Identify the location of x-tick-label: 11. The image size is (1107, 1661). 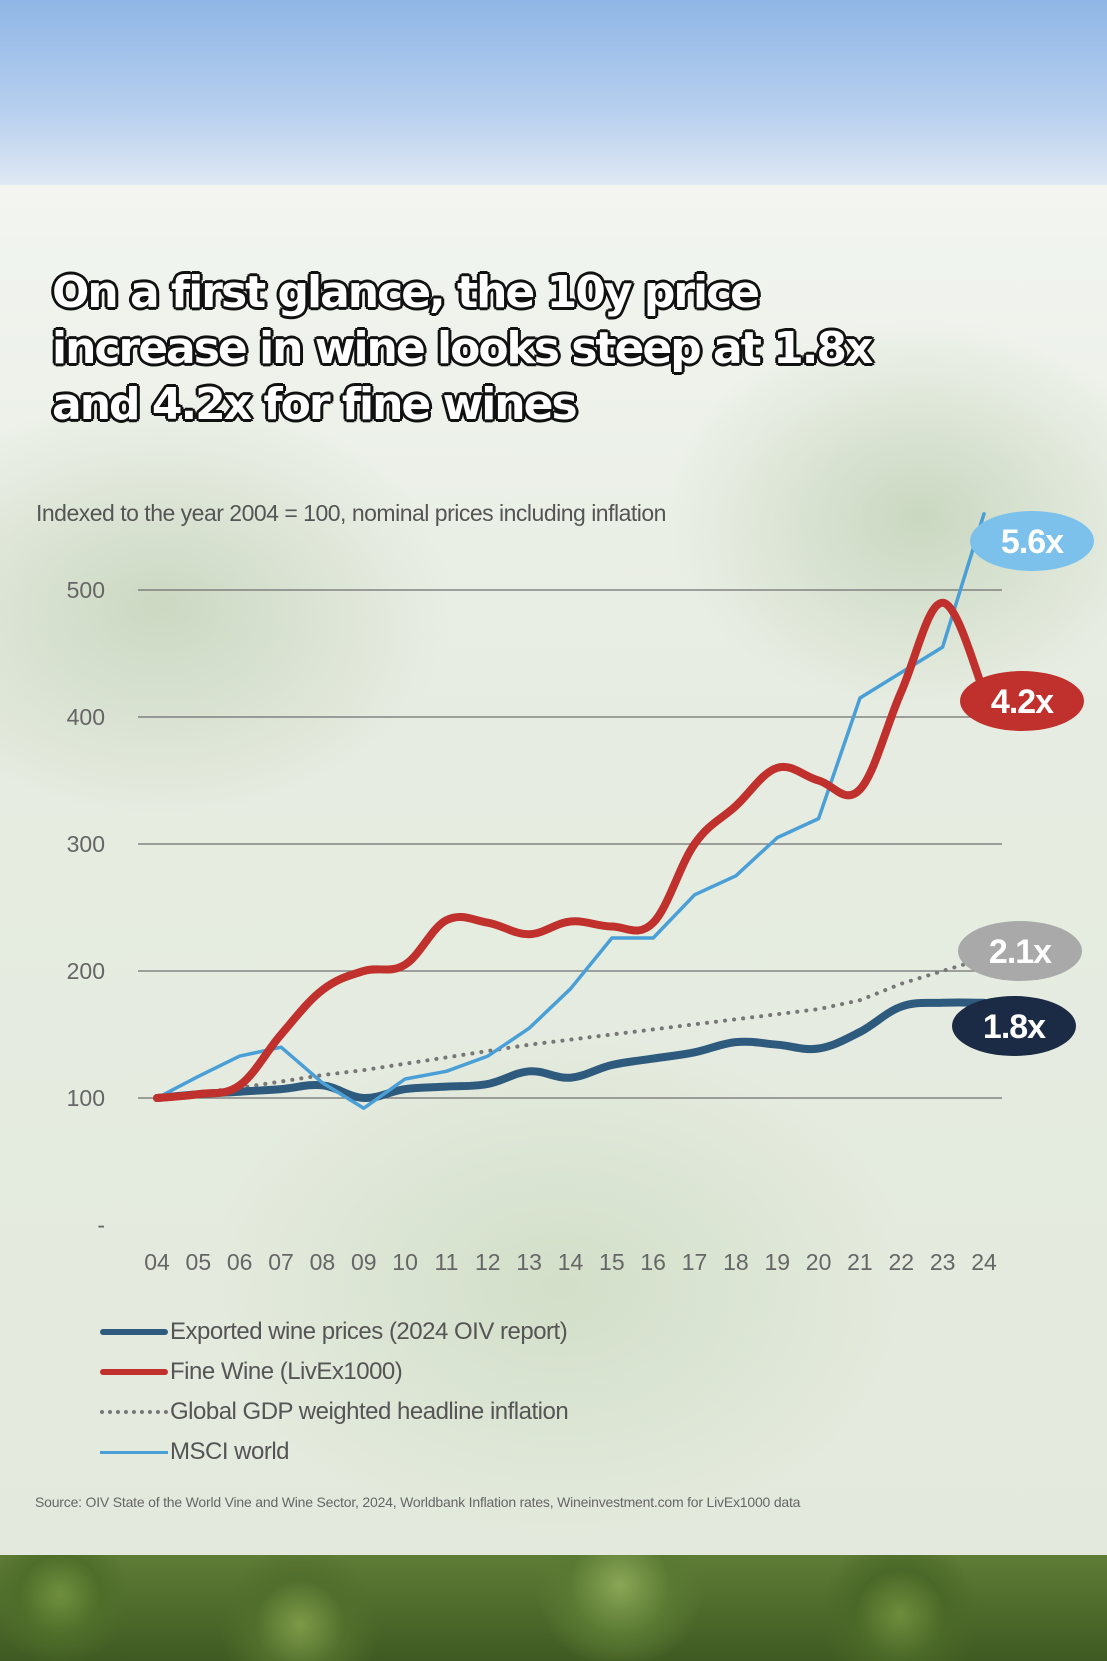
(447, 1262).